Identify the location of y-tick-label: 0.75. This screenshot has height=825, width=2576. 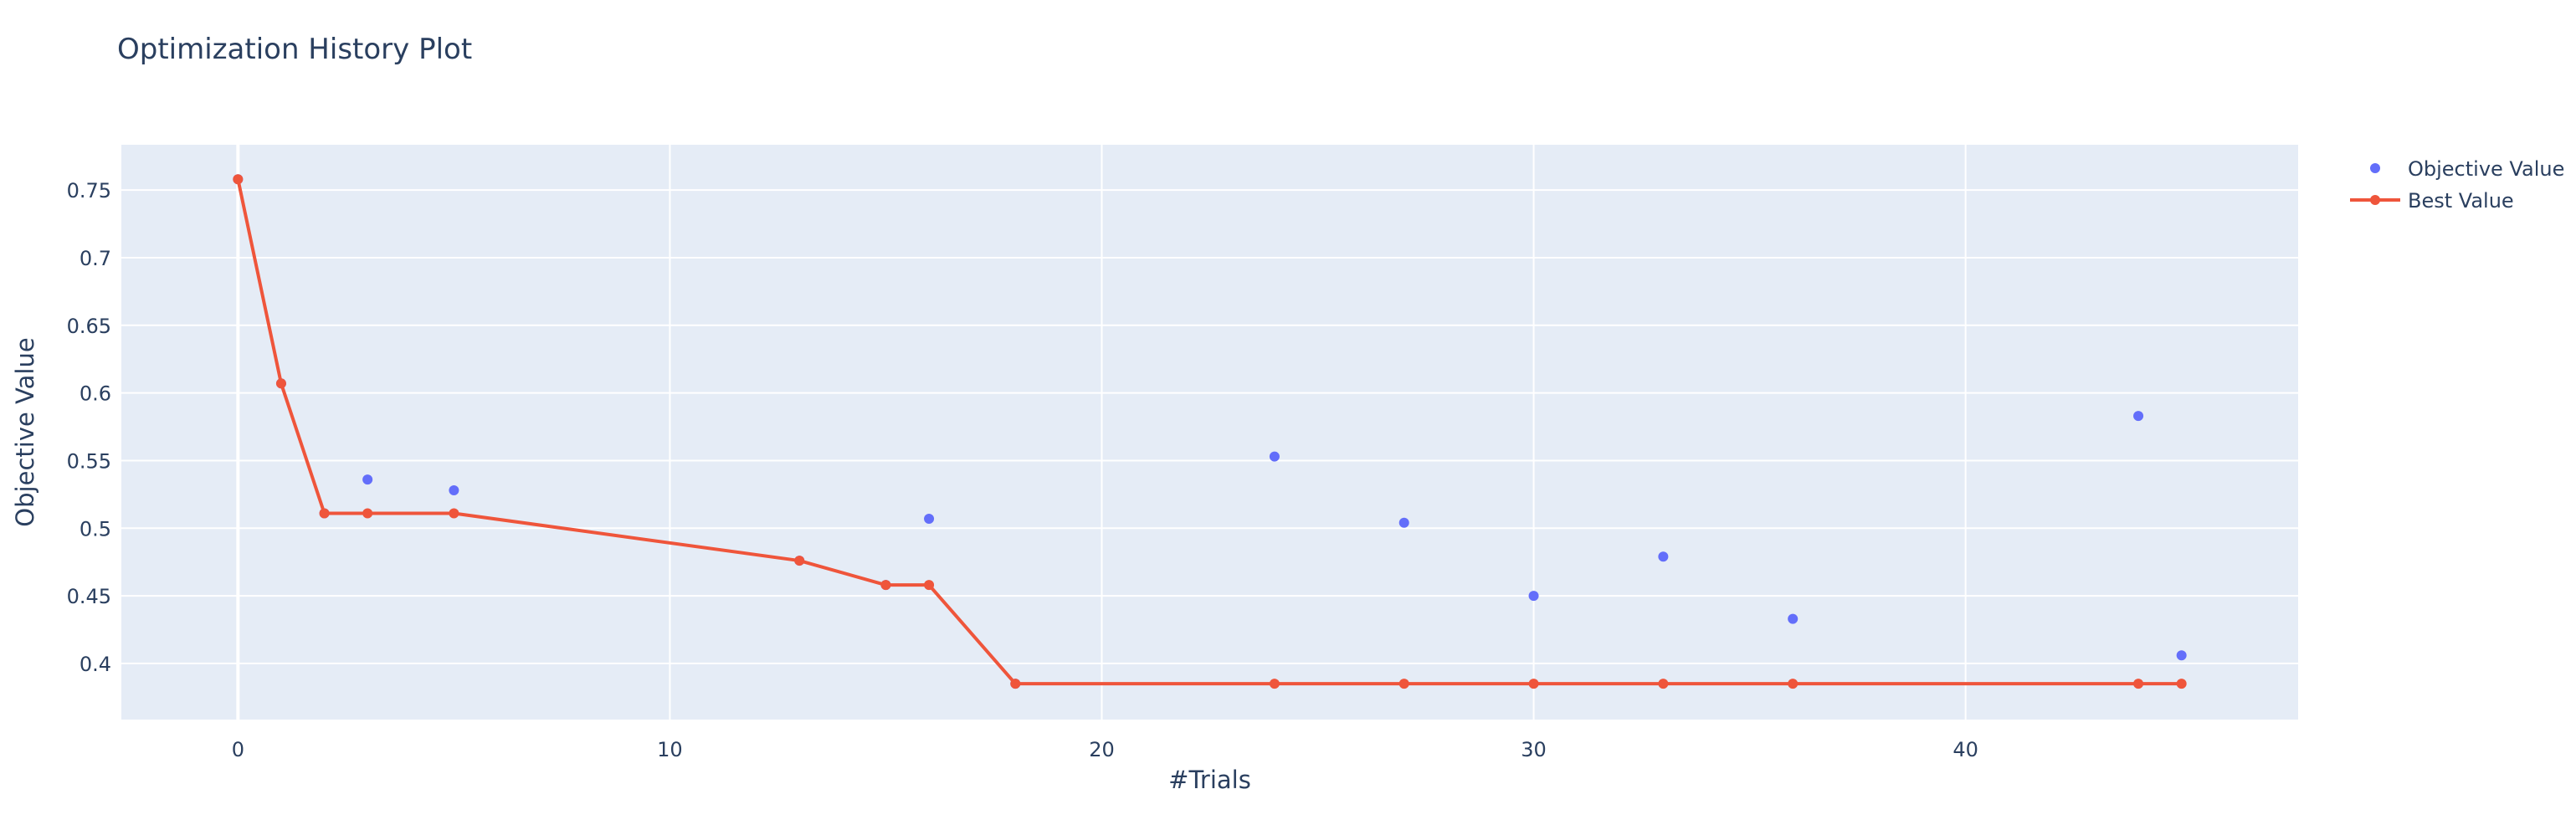
(89, 190).